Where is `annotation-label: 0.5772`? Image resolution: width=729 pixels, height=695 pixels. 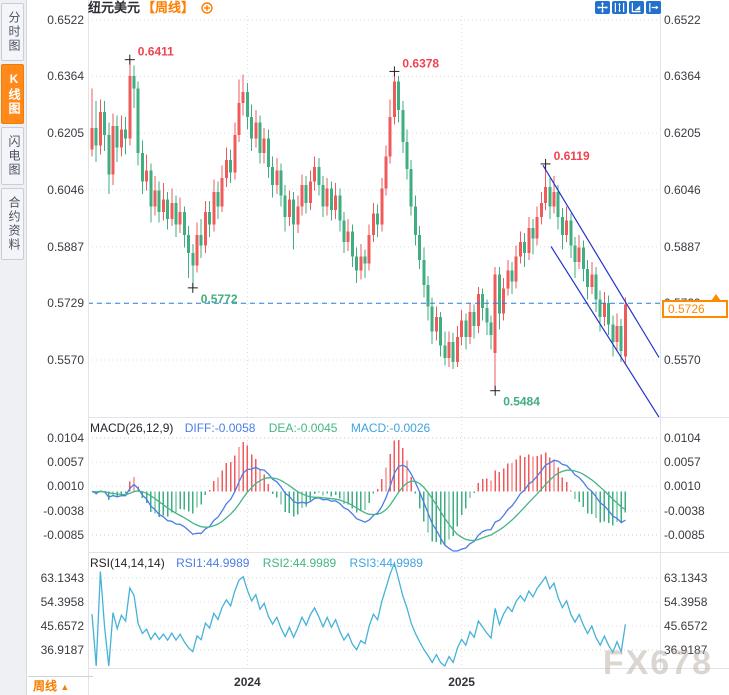
annotation-label: 0.5772 is located at coordinates (219, 299).